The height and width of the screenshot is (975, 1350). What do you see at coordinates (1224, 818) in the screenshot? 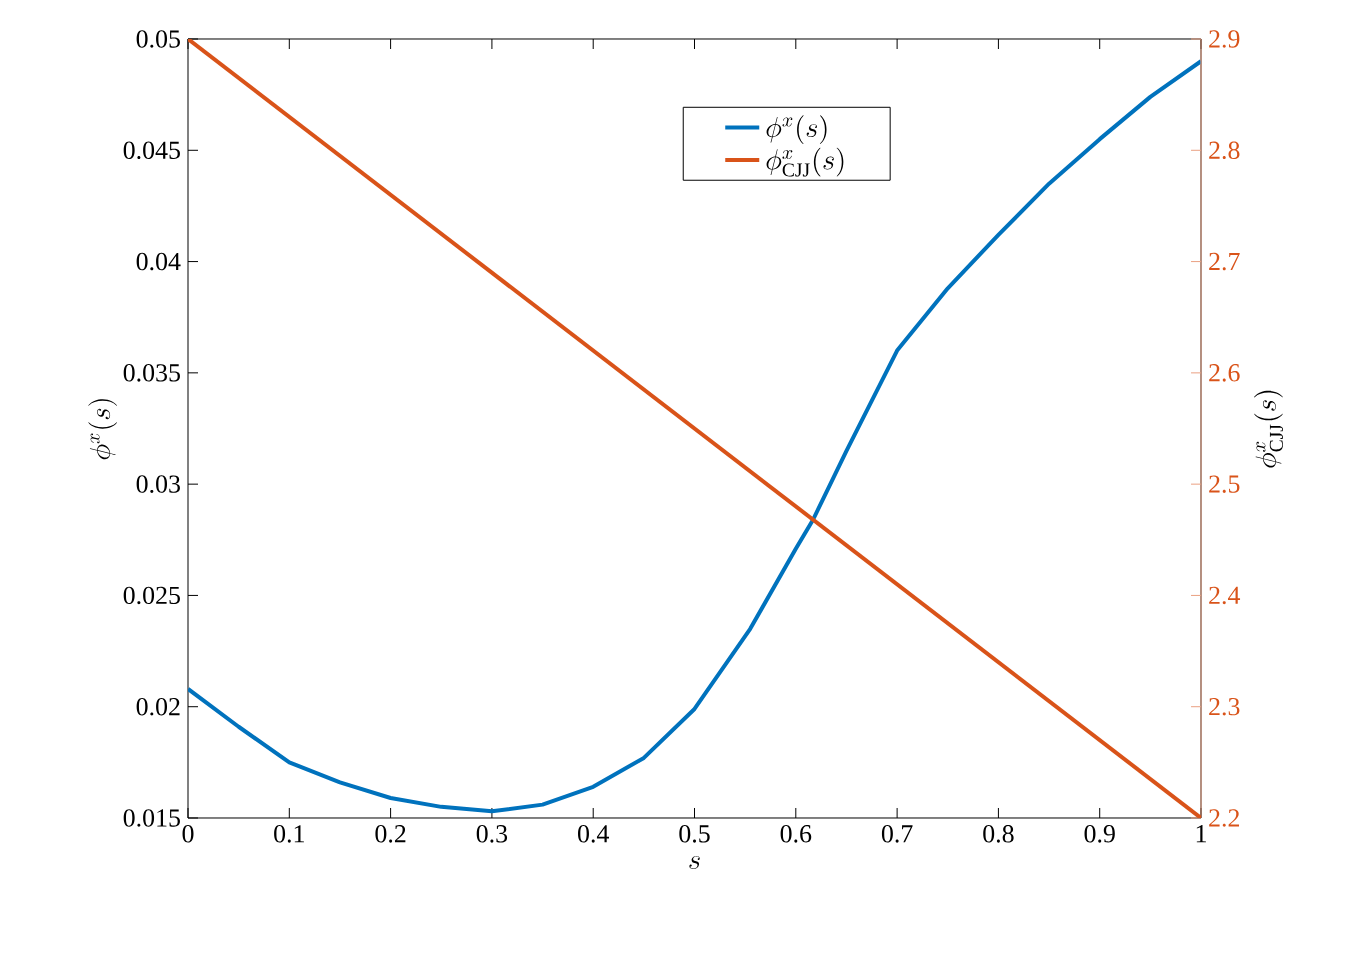
I see `y2-tick-label: 2.2` at bounding box center [1224, 818].